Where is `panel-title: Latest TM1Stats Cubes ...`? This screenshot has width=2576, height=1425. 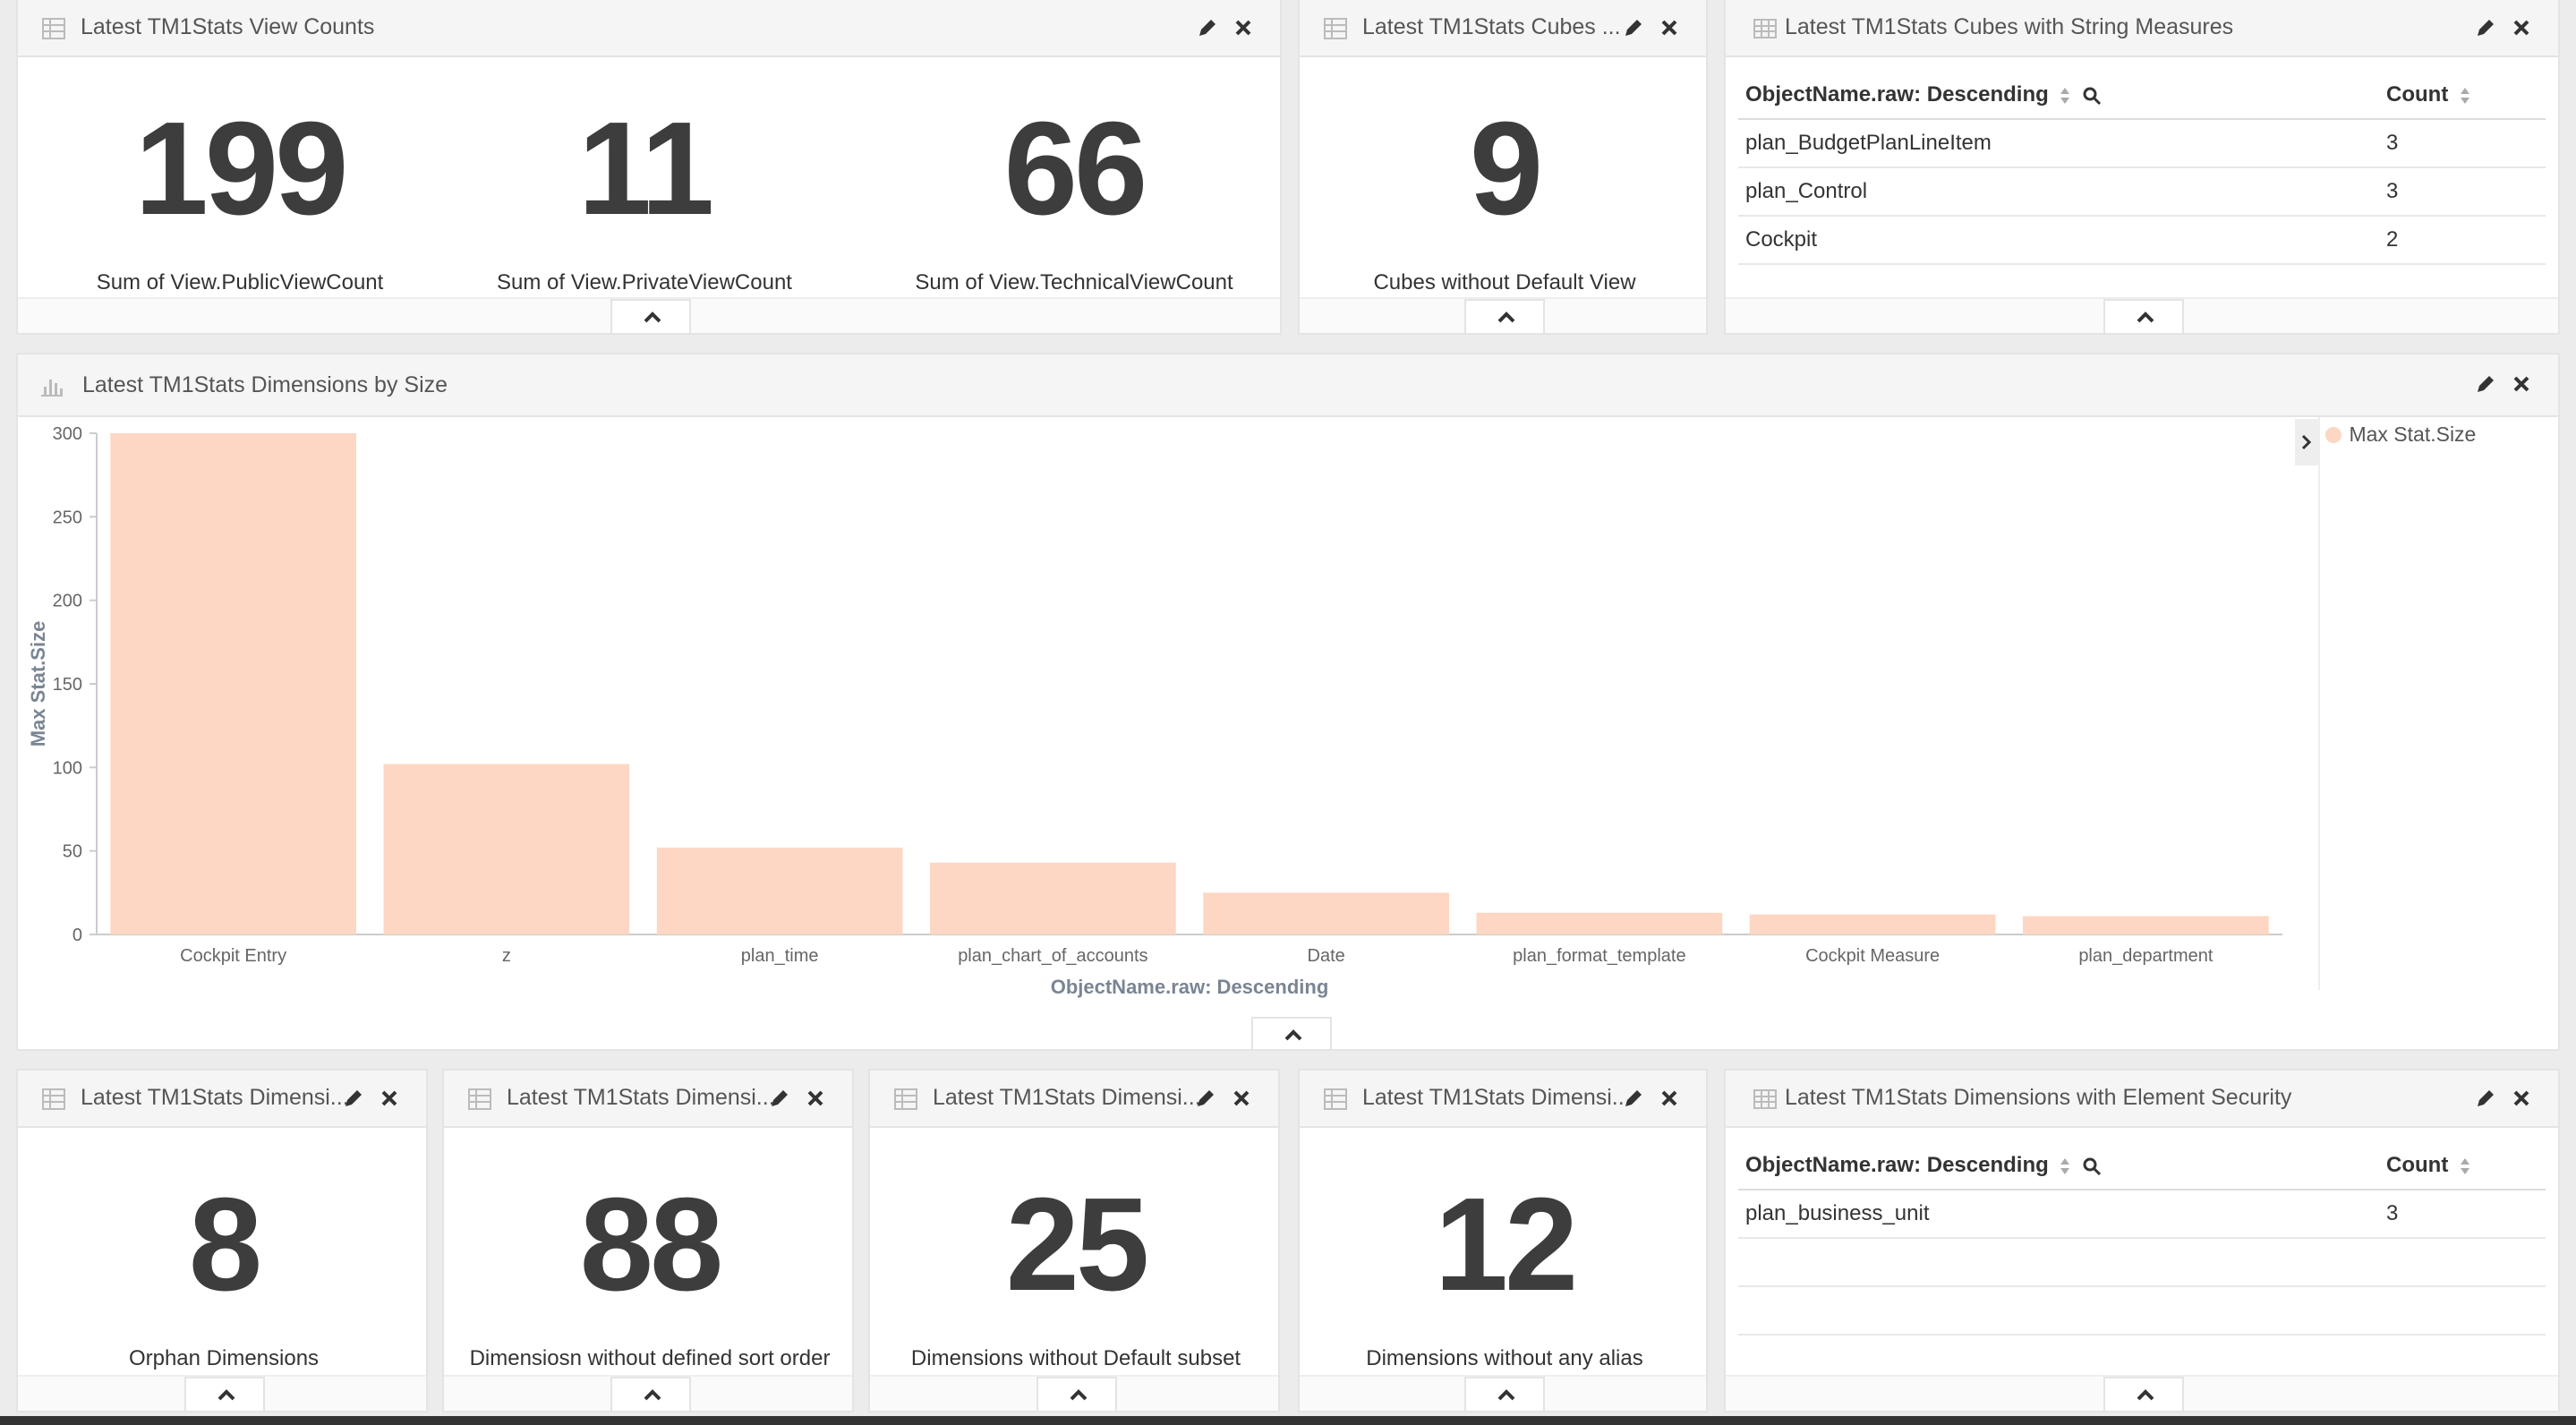 panel-title: Latest TM1Stats Cubes ... is located at coordinates (1491, 27).